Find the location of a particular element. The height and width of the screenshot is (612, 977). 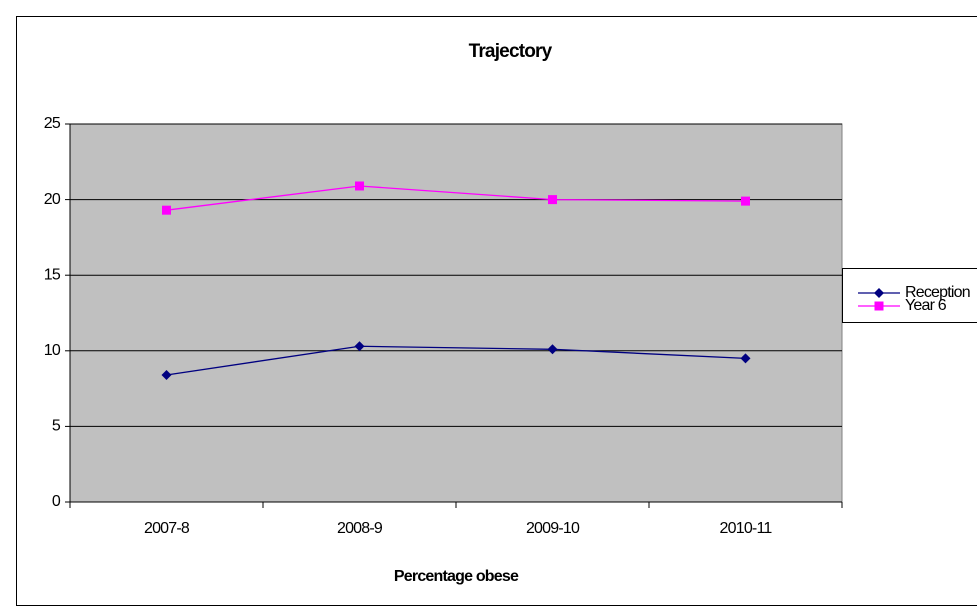

legend-label: Year 6 is located at coordinates (926, 305).